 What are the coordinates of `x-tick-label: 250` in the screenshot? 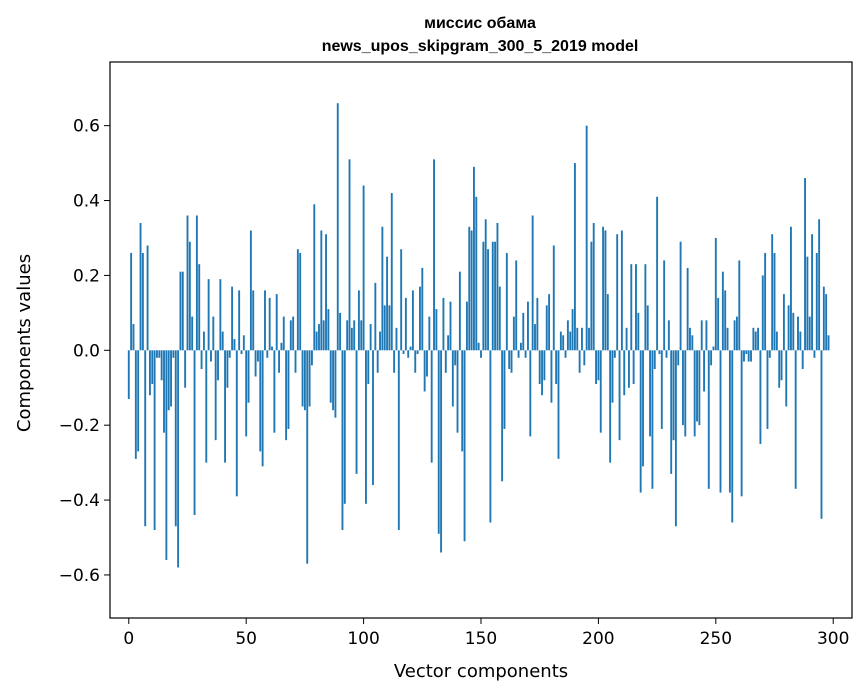 It's located at (716, 639).